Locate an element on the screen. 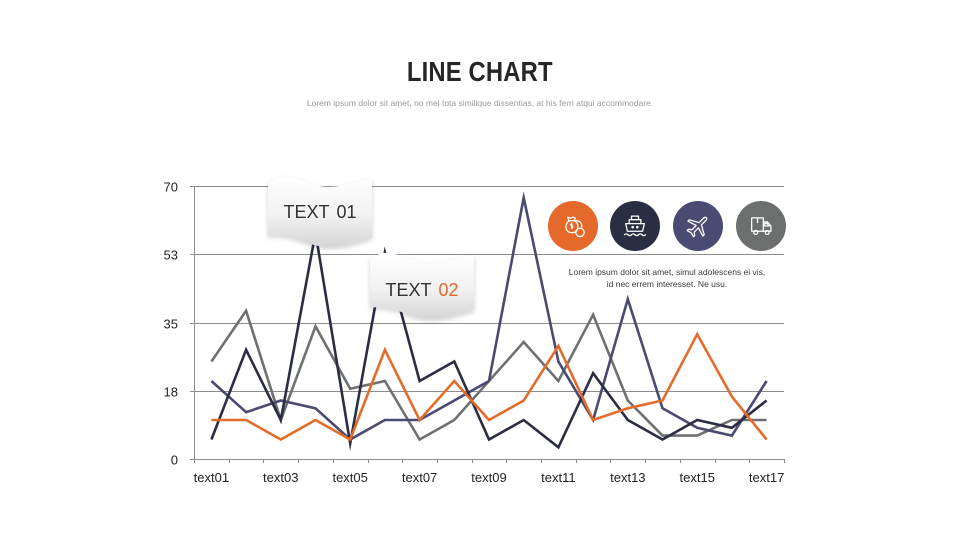 The image size is (960, 540). description-line-2: id nec errem interesset. Ne usu. is located at coordinates (667, 284).